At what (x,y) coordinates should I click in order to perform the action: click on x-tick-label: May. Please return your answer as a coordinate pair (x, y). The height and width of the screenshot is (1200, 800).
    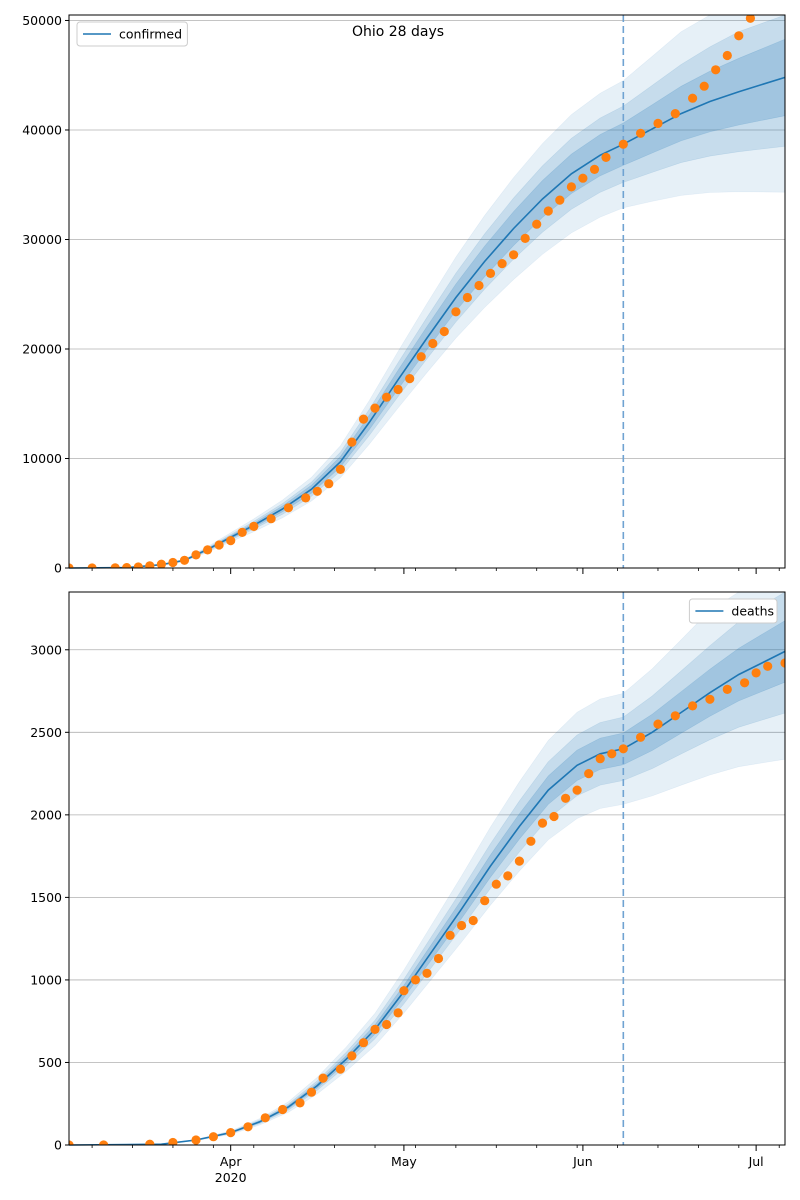
    Looking at the image, I should click on (404, 1161).